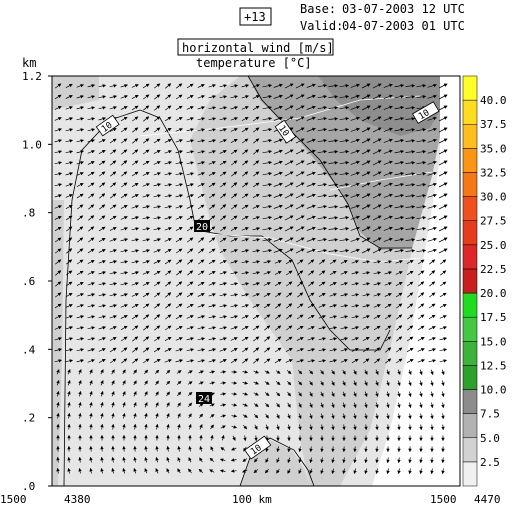 The width and height of the screenshot is (512, 516). I want to click on x-tick-label: 4470, so click(487, 499).